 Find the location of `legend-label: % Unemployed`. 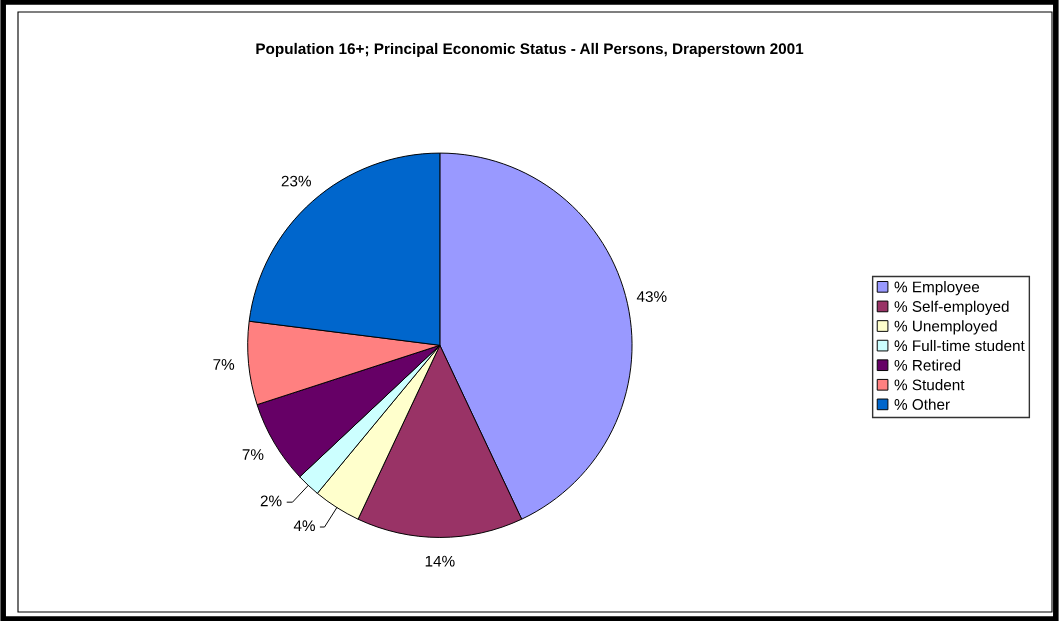

legend-label: % Unemployed is located at coordinates (945, 327).